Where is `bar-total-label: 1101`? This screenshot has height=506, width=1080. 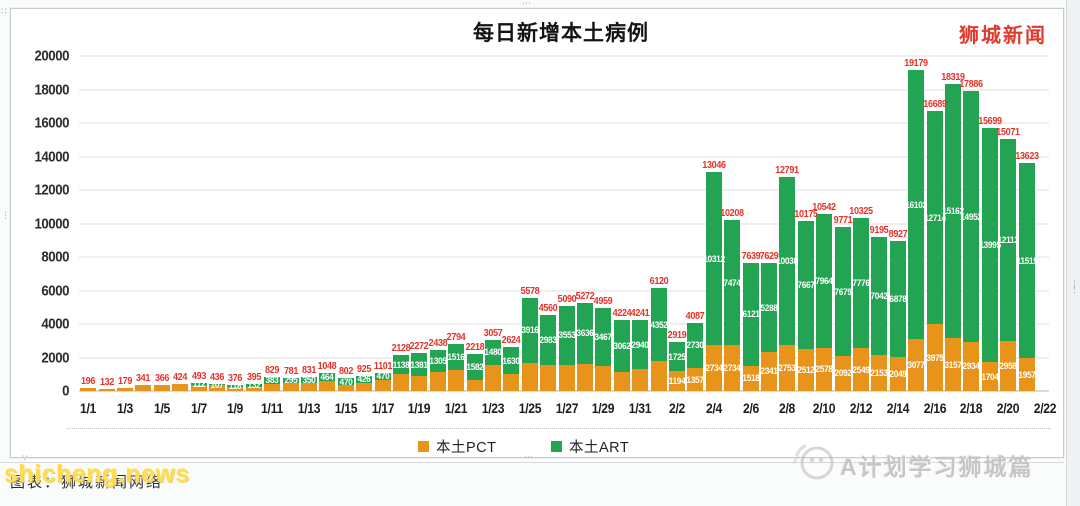 bar-total-label: 1101 is located at coordinates (382, 365).